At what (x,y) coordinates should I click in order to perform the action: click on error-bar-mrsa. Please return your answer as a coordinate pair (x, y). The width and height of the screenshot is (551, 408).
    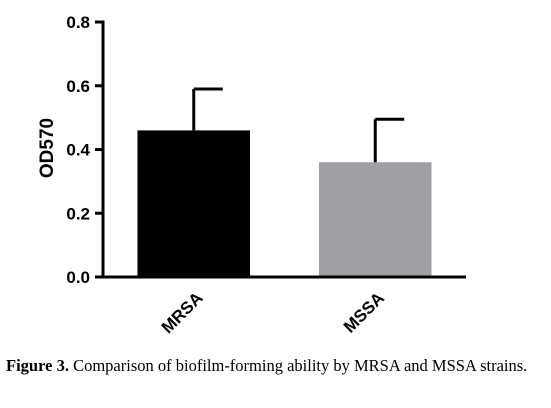
    Looking at the image, I should click on (207, 109).